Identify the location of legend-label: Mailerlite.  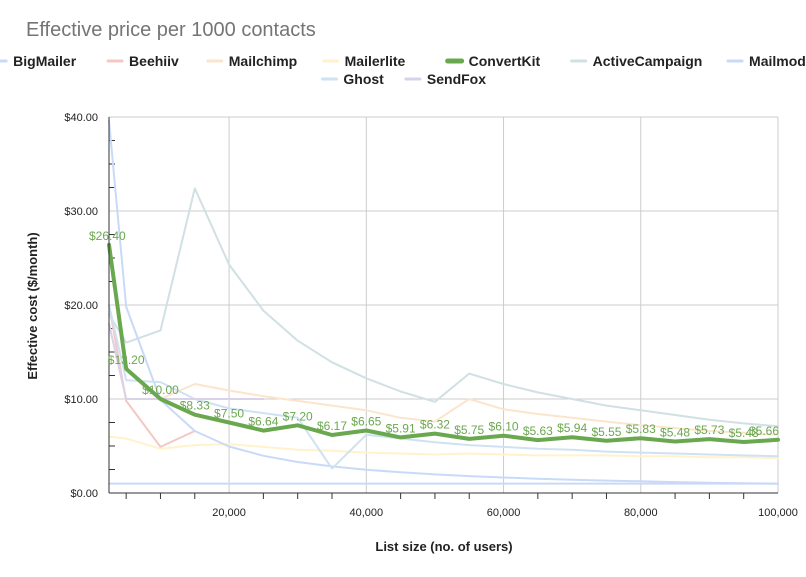
(375, 61).